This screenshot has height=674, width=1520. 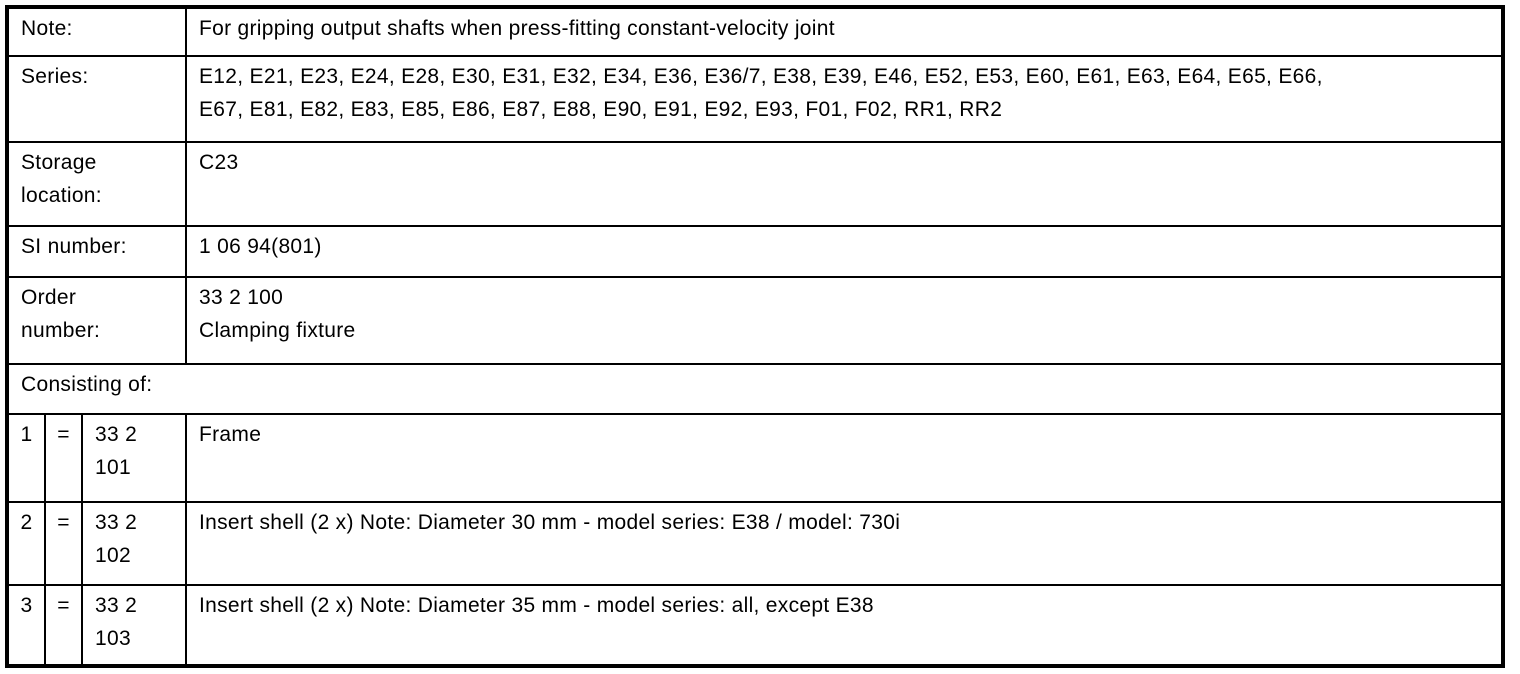 I want to click on section-header: Consisting of:, so click(x=755, y=389).